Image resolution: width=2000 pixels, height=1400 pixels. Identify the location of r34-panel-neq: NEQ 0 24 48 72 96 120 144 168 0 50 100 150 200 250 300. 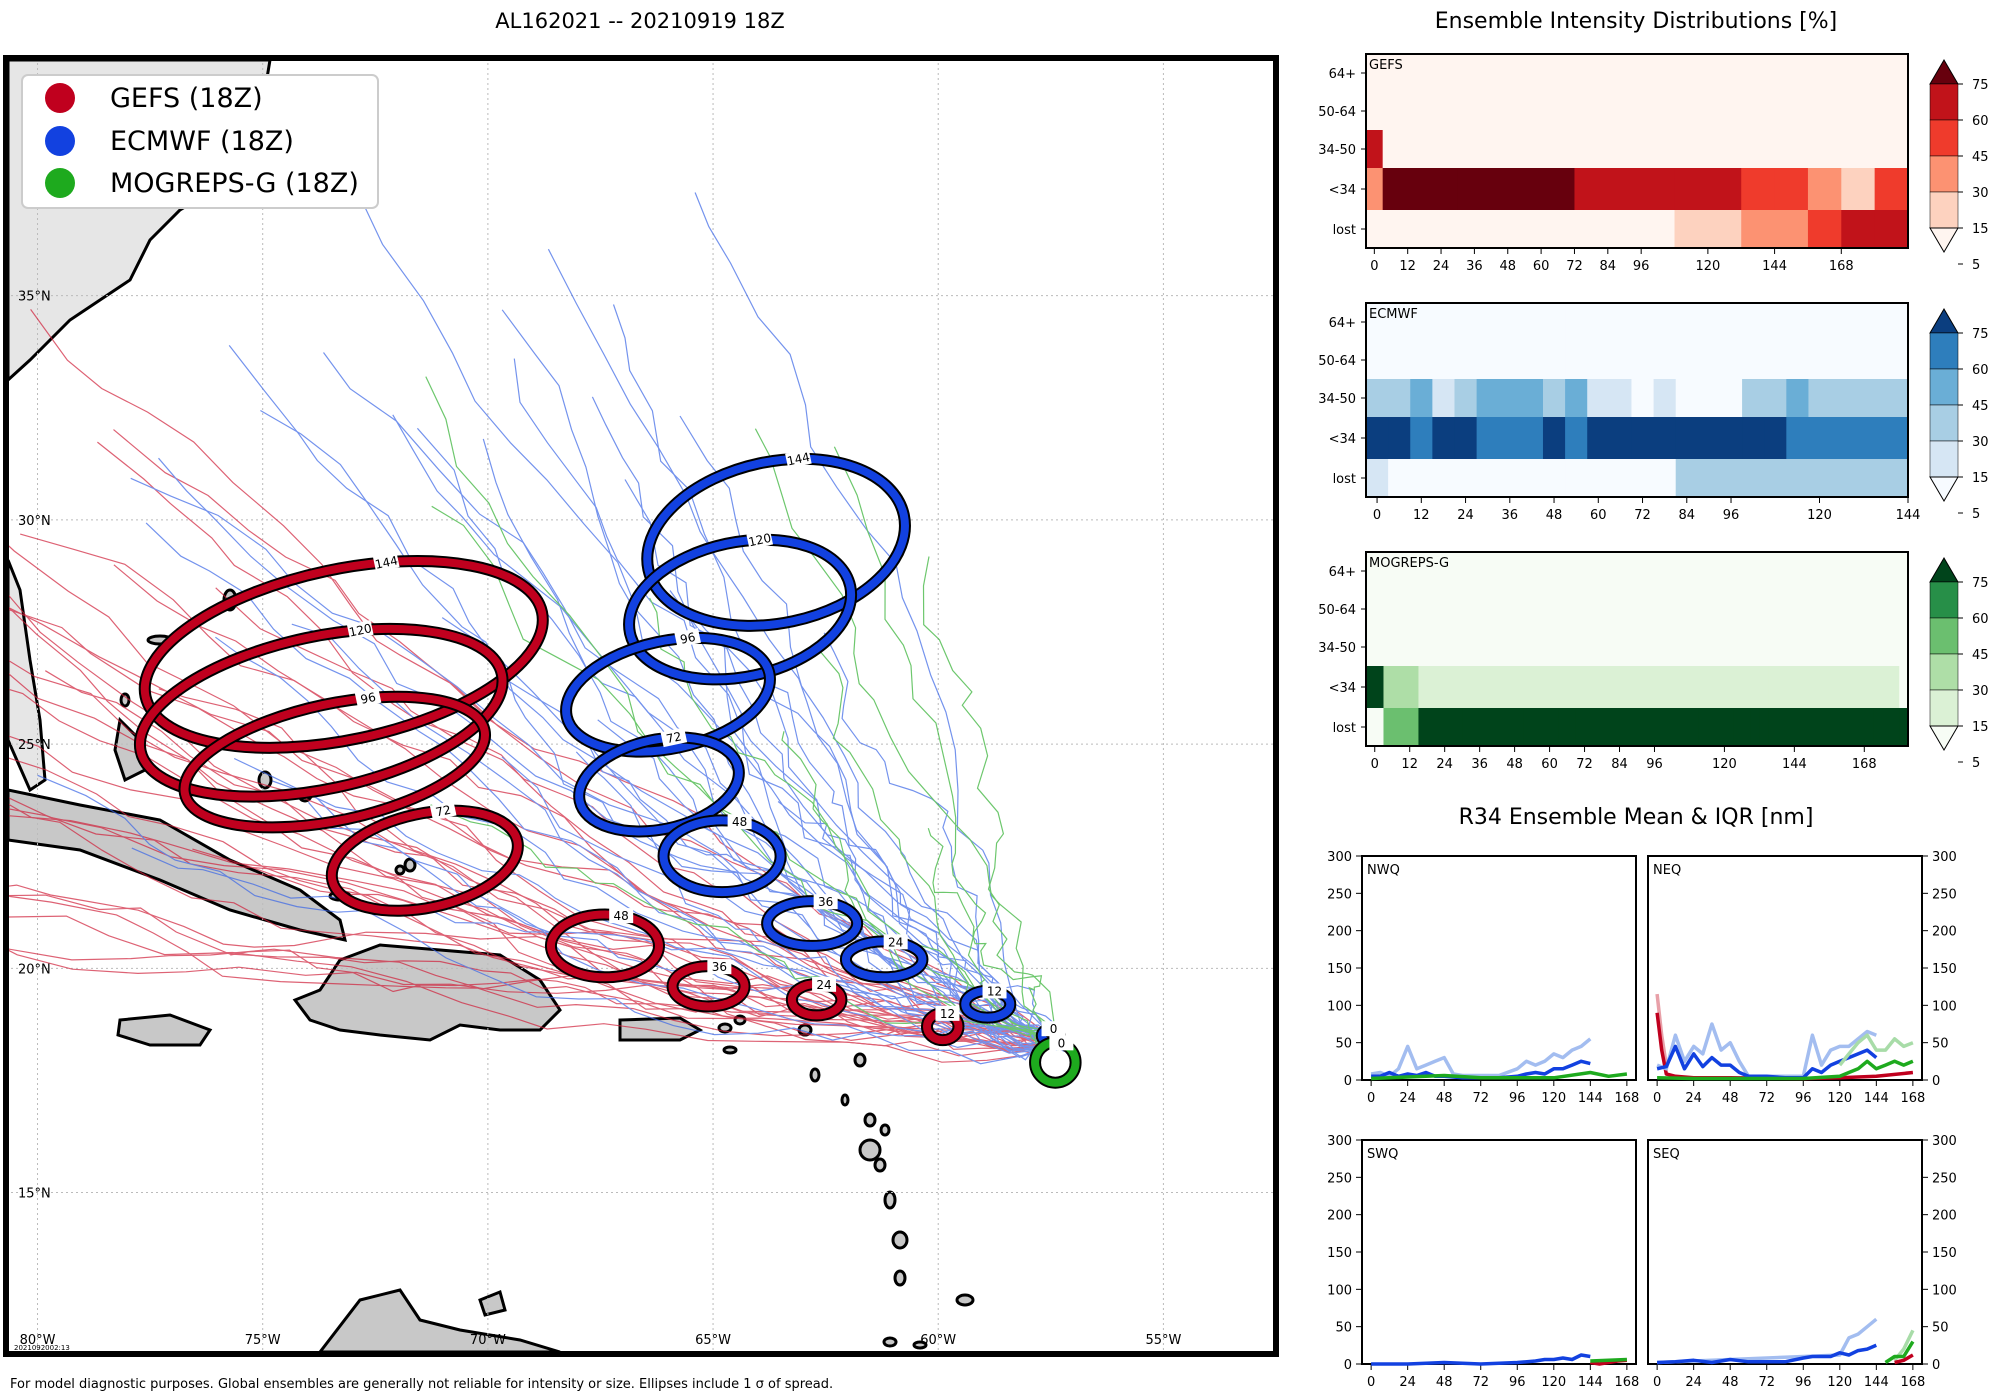
(1802, 978).